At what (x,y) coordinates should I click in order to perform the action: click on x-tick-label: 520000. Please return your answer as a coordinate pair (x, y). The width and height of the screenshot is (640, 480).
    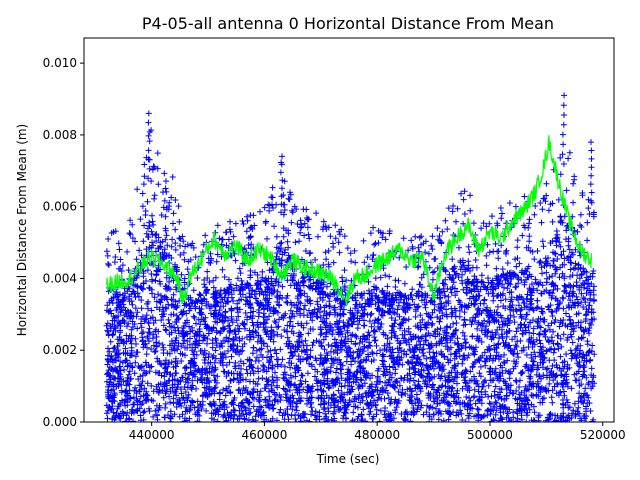
    Looking at the image, I should click on (603, 435).